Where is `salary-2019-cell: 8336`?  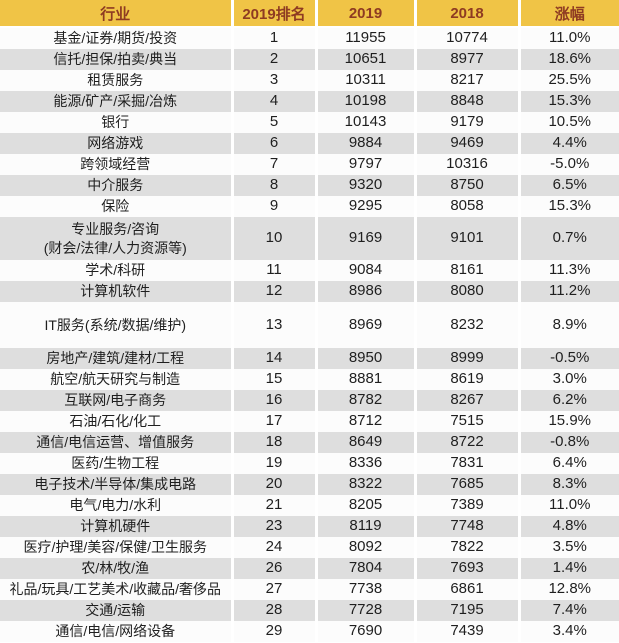 salary-2019-cell: 8336 is located at coordinates (364, 463).